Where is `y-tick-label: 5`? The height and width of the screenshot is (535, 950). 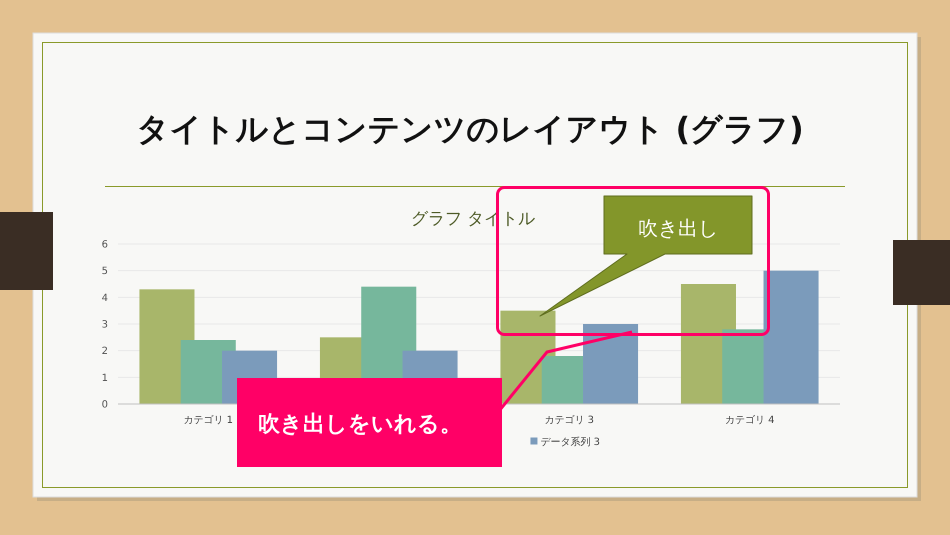
y-tick-label: 5 is located at coordinates (105, 272).